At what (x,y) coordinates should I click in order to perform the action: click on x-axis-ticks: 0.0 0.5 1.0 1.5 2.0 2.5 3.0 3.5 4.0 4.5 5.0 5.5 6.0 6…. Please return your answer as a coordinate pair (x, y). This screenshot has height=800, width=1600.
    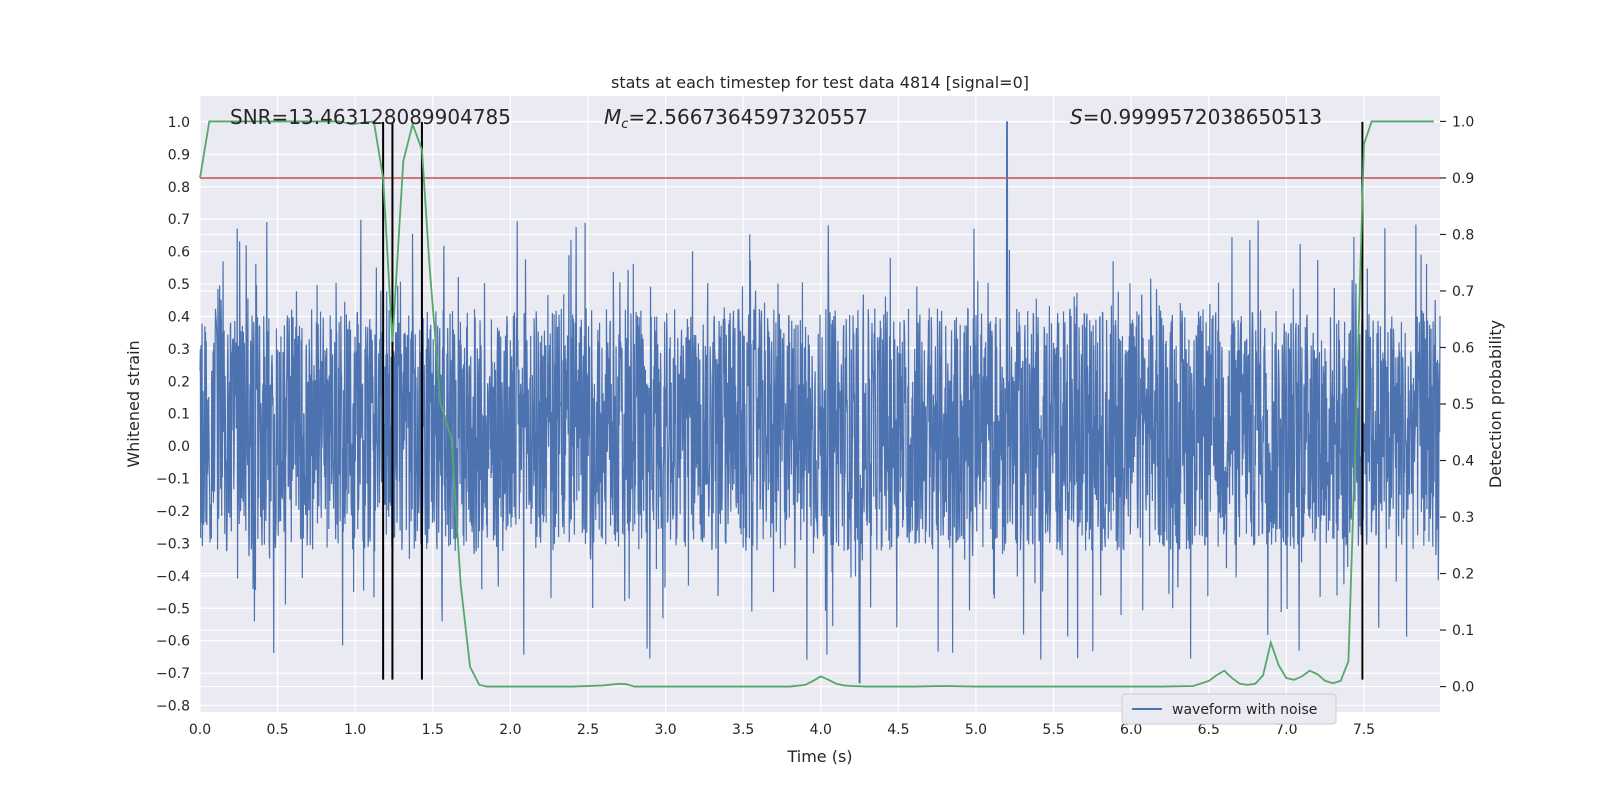
    Looking at the image, I should click on (782, 730).